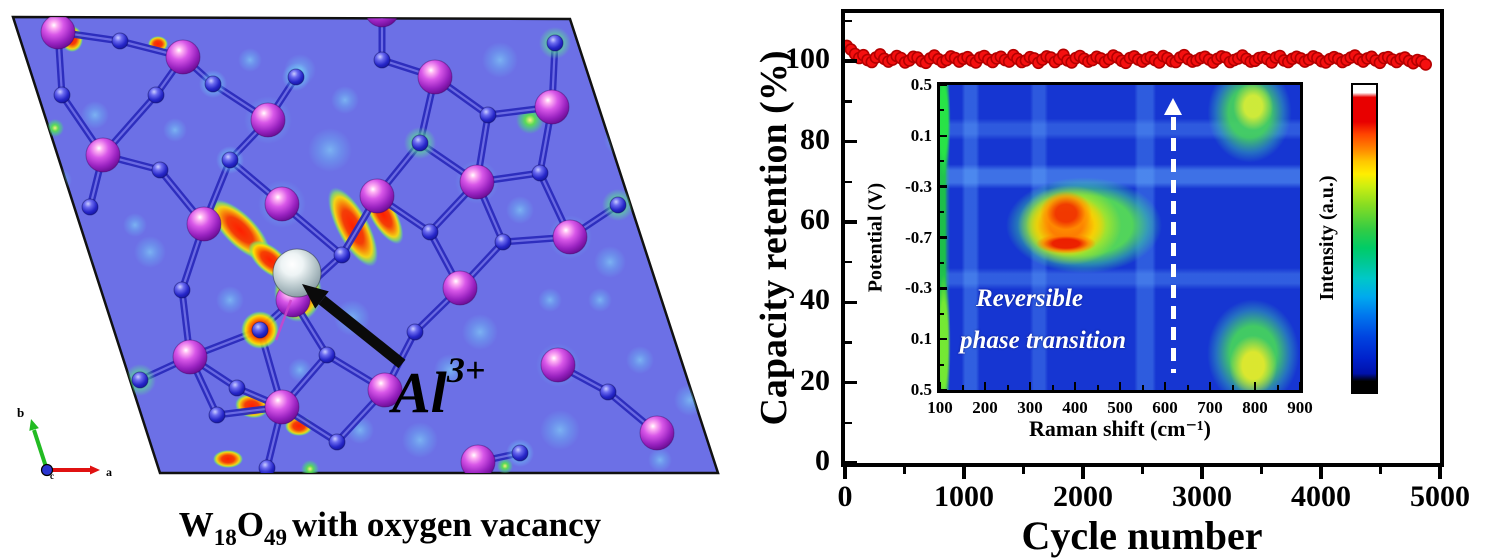 Image resolution: width=1500 pixels, height=559 pixels. I want to click on x-tick-label: 3000, so click(1202, 496).